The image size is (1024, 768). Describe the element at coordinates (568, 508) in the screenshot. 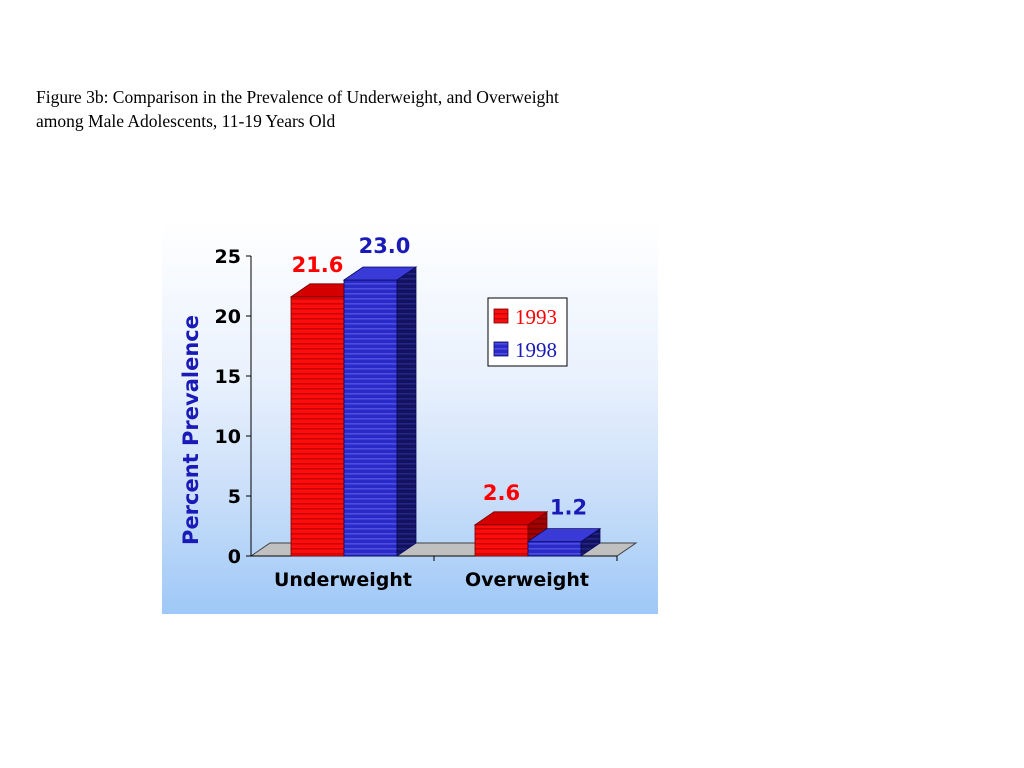

I see `data-label: 1.2` at that location.